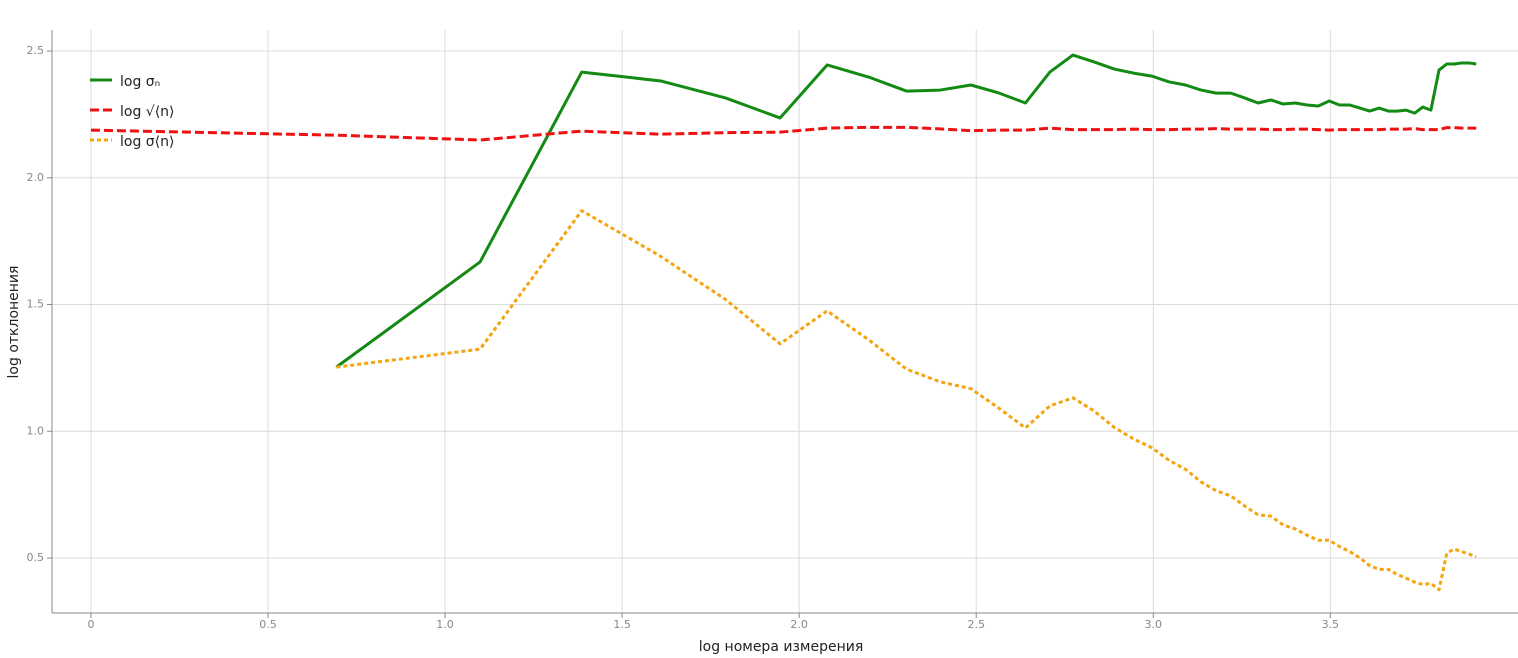  Describe the element at coordinates (36, 430) in the screenshot. I see `y-tick-label: 1.0` at that location.